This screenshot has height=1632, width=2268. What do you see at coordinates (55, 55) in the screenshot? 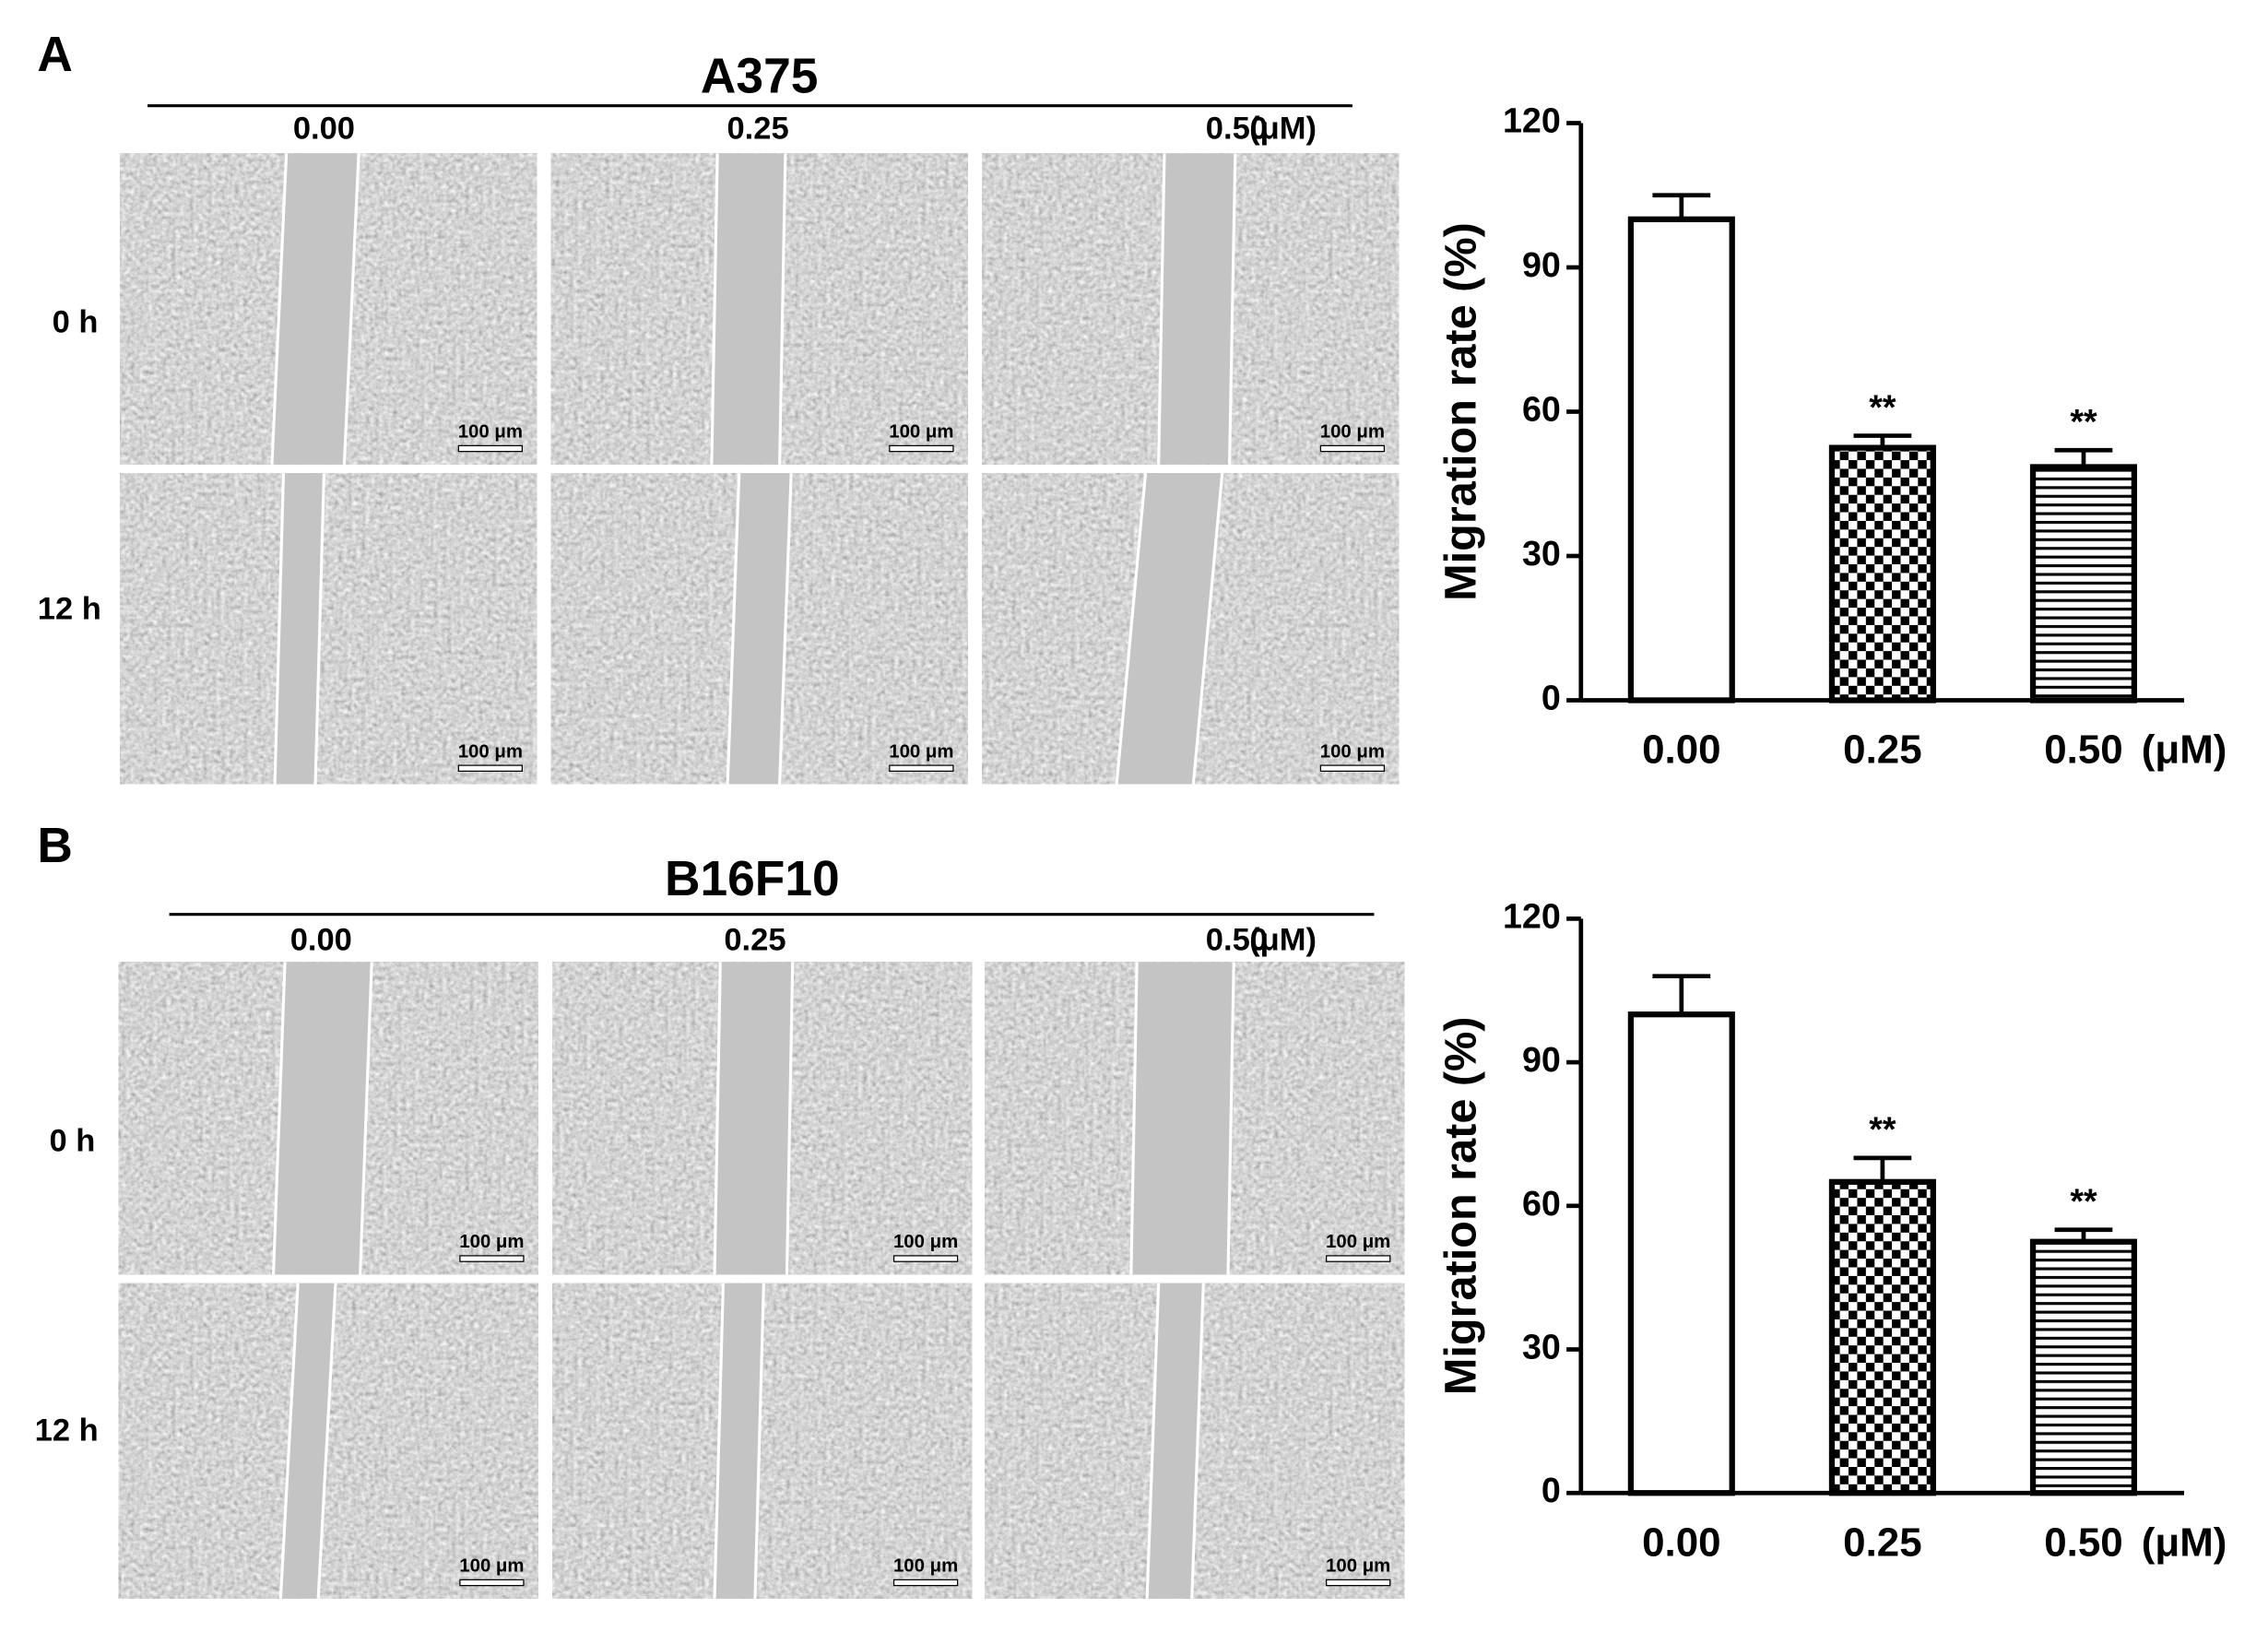
I see `panel-letter: A` at bounding box center [55, 55].